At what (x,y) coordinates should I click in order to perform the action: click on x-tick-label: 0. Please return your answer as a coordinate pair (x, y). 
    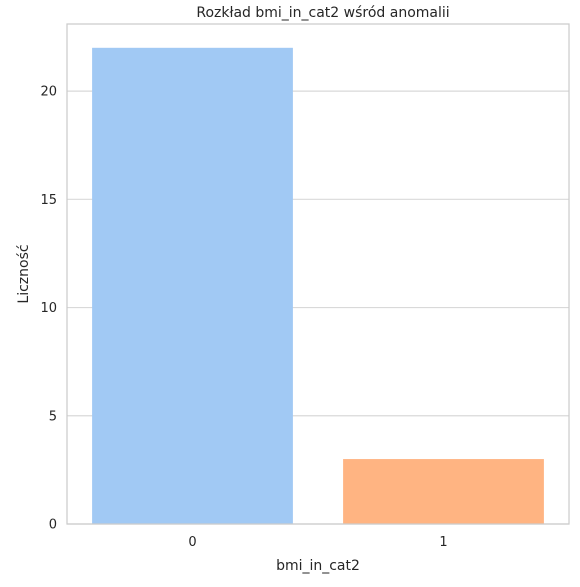
    Looking at the image, I should click on (192, 542).